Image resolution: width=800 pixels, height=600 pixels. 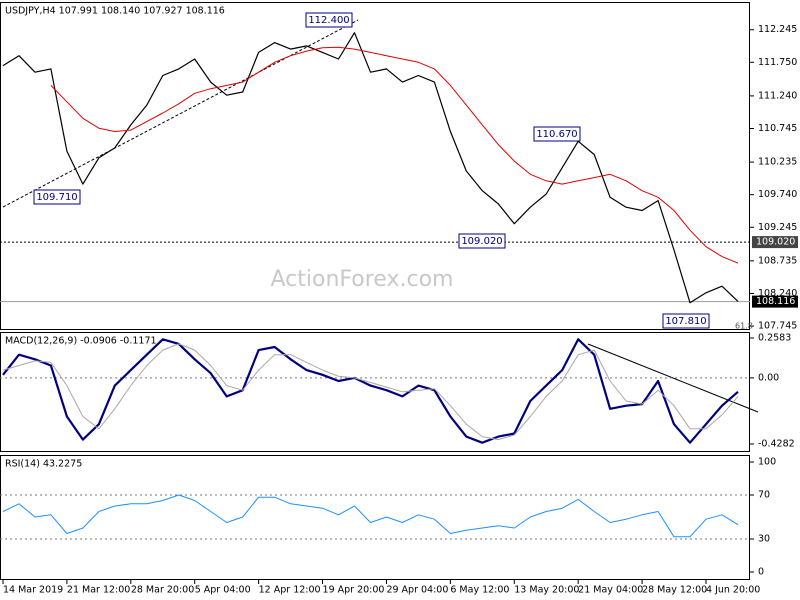 I want to click on y-tick-label: 0.00, so click(x=768, y=377).